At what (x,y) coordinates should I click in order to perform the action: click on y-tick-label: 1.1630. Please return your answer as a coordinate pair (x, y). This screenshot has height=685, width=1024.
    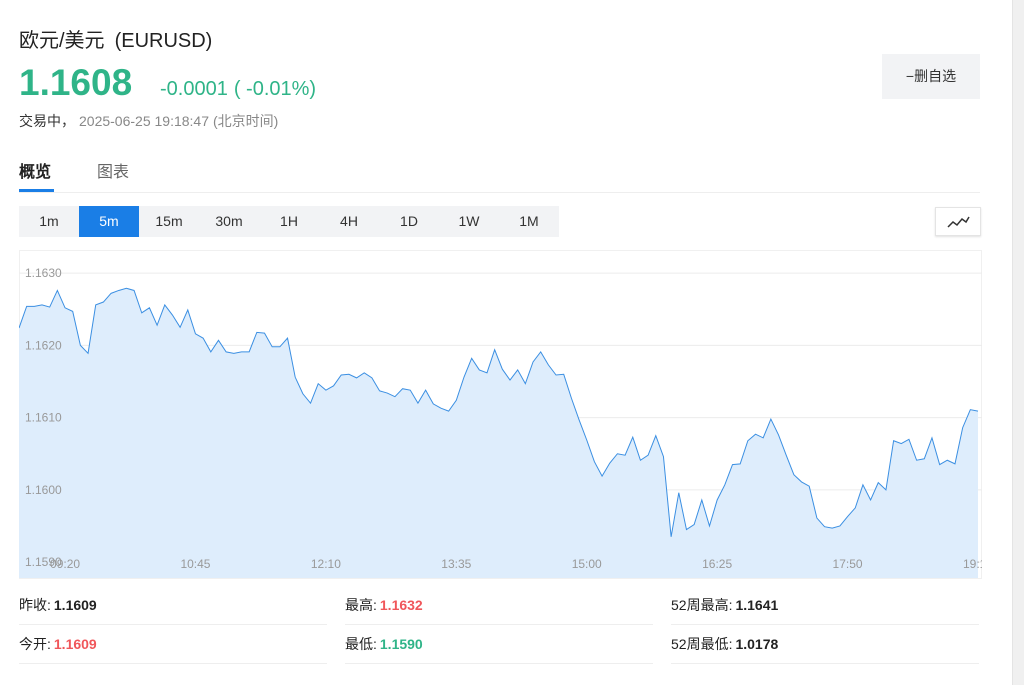
    Looking at the image, I should click on (43, 273).